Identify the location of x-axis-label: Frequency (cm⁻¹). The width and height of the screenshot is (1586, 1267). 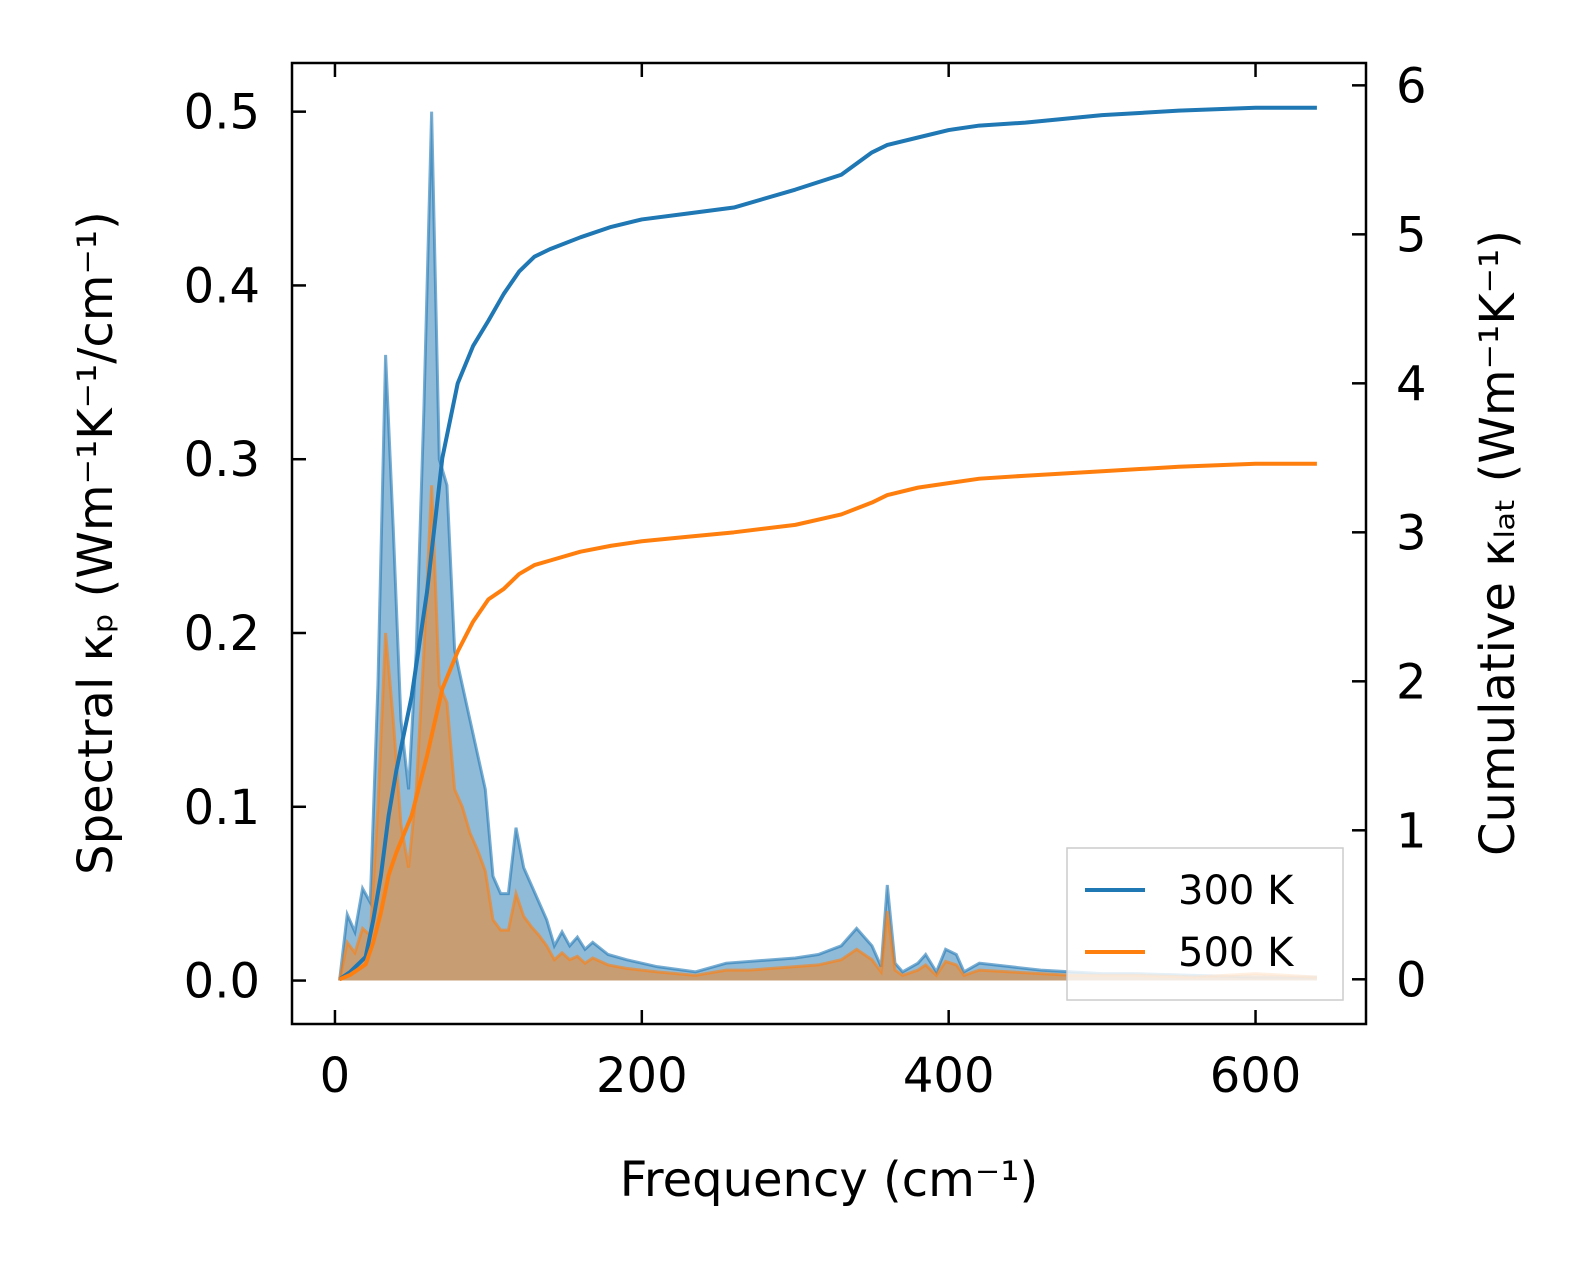
(829, 1180).